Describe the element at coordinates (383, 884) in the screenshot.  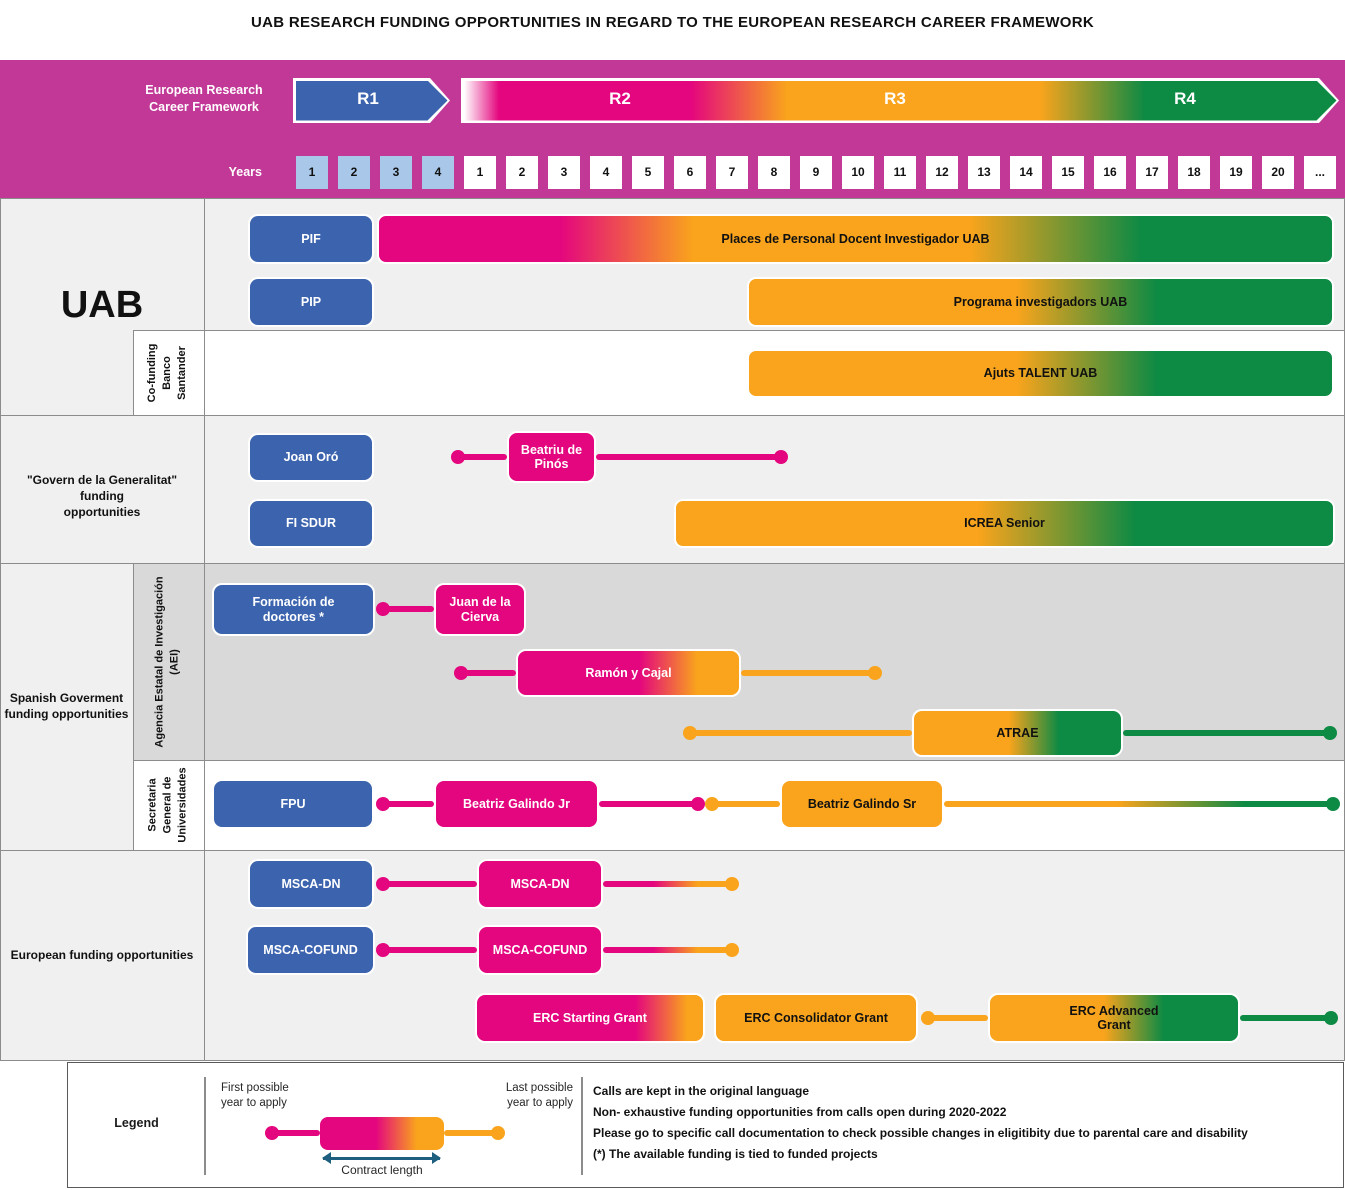
I see `msca-dn-apply-dot` at that location.